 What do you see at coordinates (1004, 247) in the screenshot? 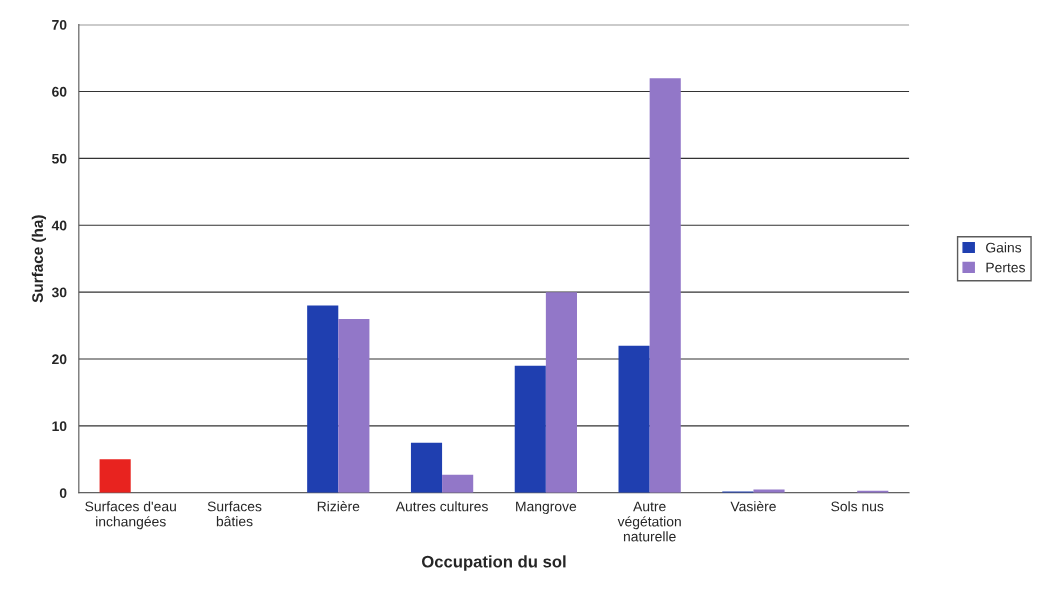
I see `legend-label: Gains` at bounding box center [1004, 247].